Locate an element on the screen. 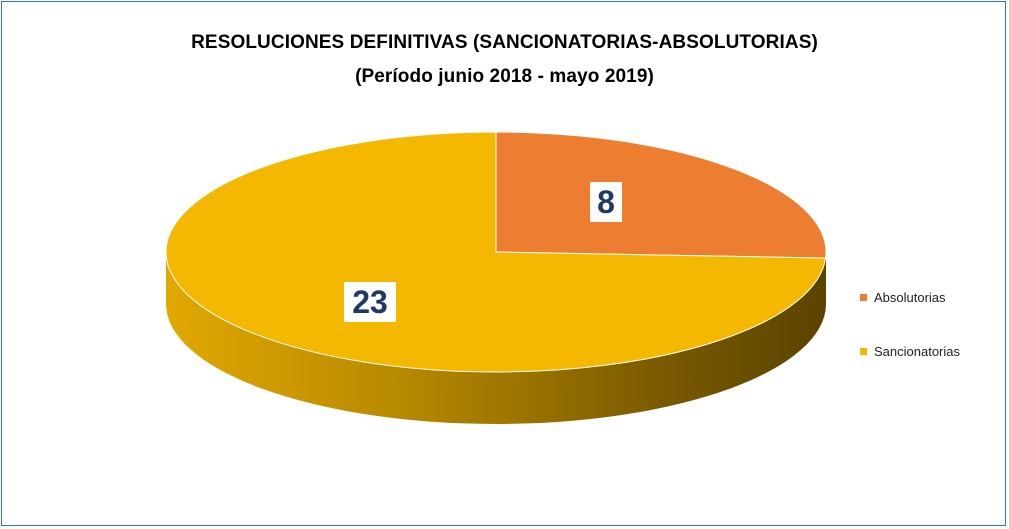 The height and width of the screenshot is (529, 1009). data-label-box-absolutorias is located at coordinates (606, 202).